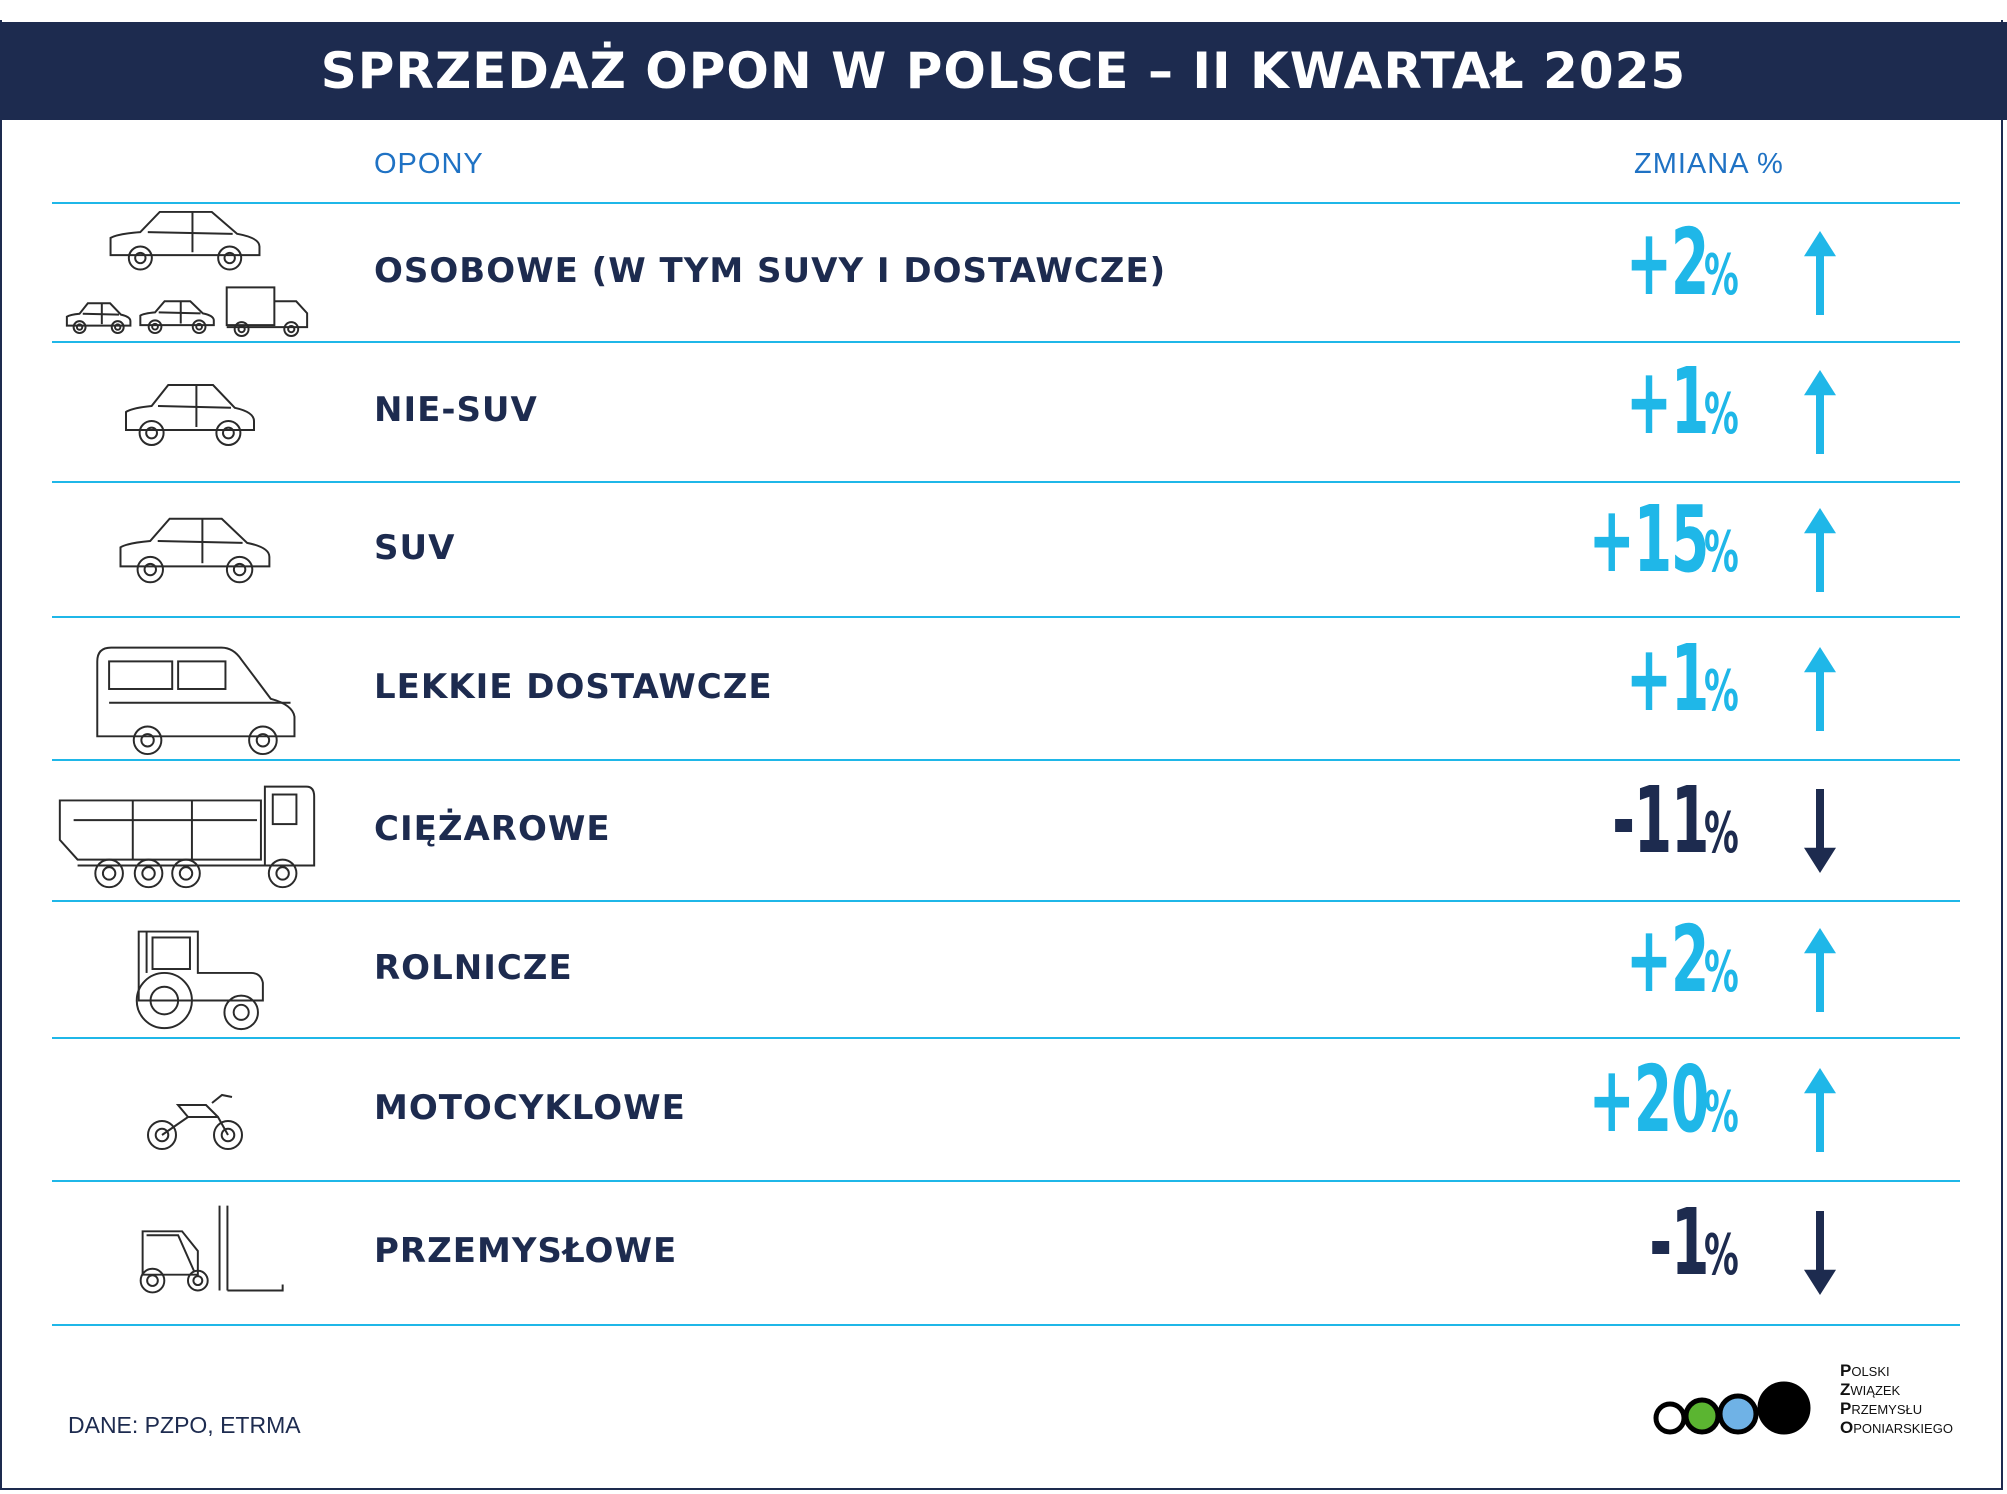 The width and height of the screenshot is (2007, 1494). Describe the element at coordinates (1006, 549) in the screenshot. I see `table-row: SUV +15%` at that location.